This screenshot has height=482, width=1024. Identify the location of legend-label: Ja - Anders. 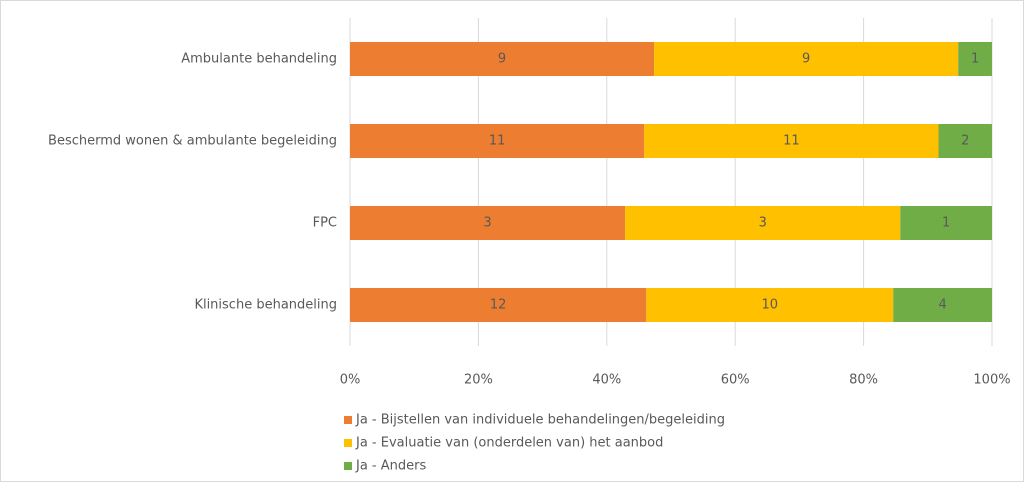
(390, 466).